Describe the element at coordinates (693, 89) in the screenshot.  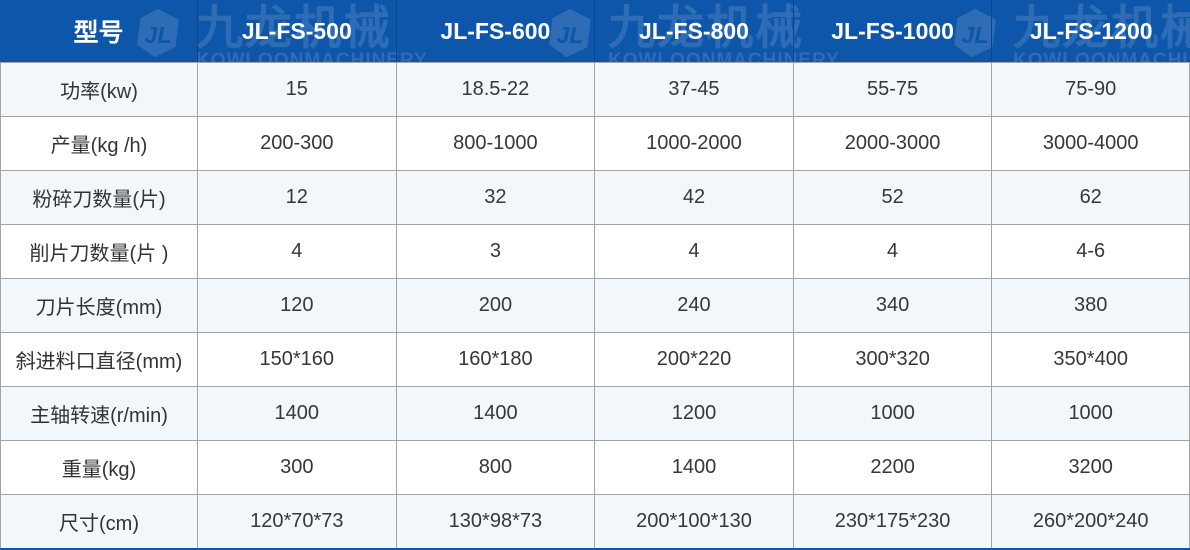
I see `value-cell: 37-45` at that location.